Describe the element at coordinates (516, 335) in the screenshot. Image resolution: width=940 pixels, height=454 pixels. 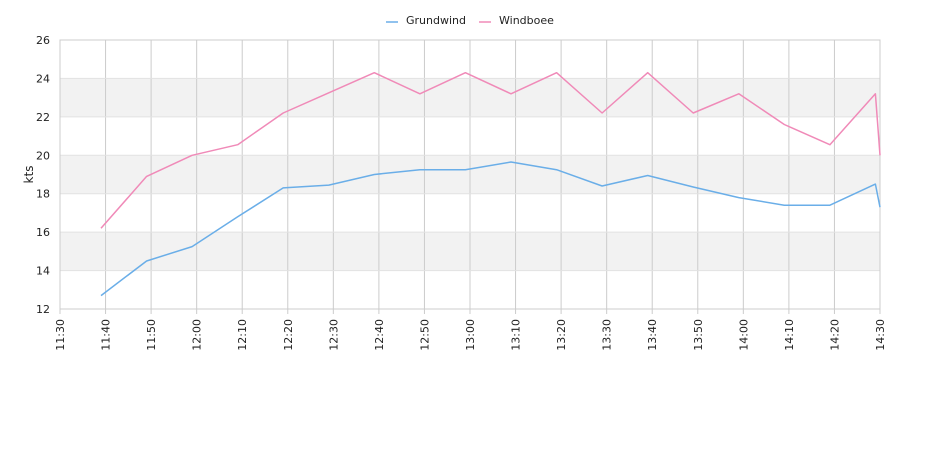
I see `x-tick-label: 13:10` at that location.